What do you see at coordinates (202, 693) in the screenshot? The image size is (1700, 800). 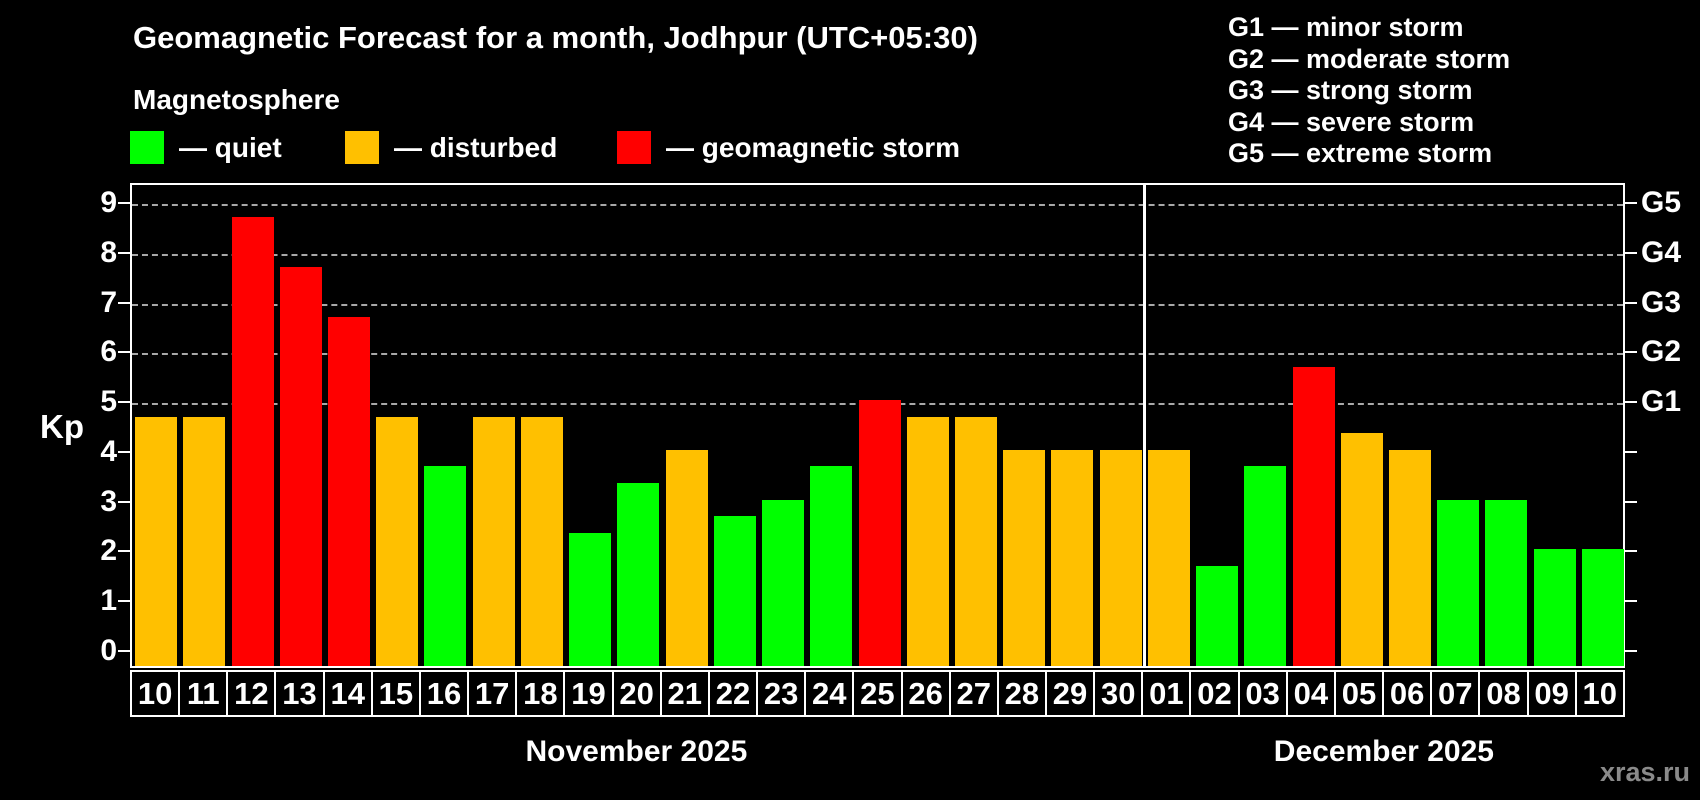 I see `day-cell-nov-11: 11` at bounding box center [202, 693].